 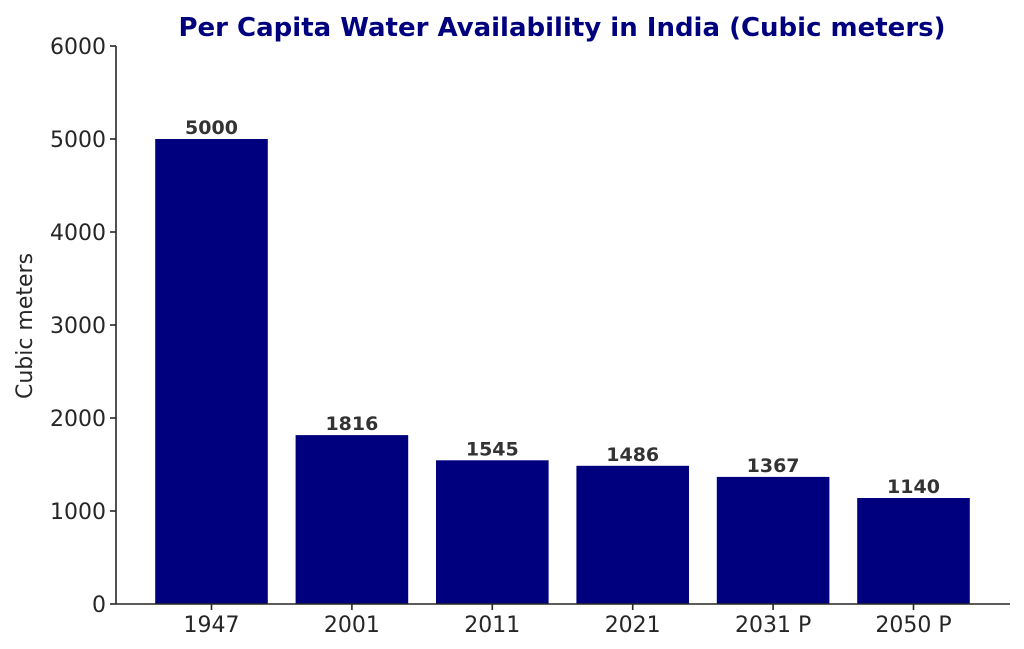 I want to click on bar-2021, so click(x=632, y=534).